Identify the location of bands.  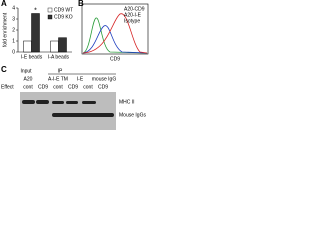
(68, 108).